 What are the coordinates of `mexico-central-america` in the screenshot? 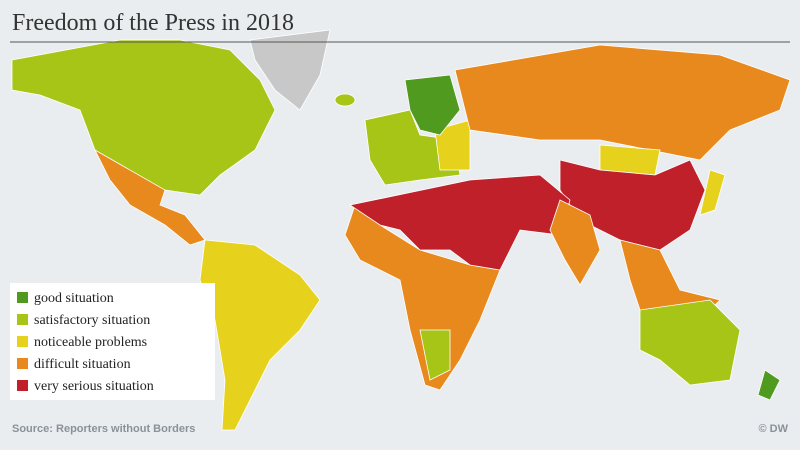 It's located at (150, 197).